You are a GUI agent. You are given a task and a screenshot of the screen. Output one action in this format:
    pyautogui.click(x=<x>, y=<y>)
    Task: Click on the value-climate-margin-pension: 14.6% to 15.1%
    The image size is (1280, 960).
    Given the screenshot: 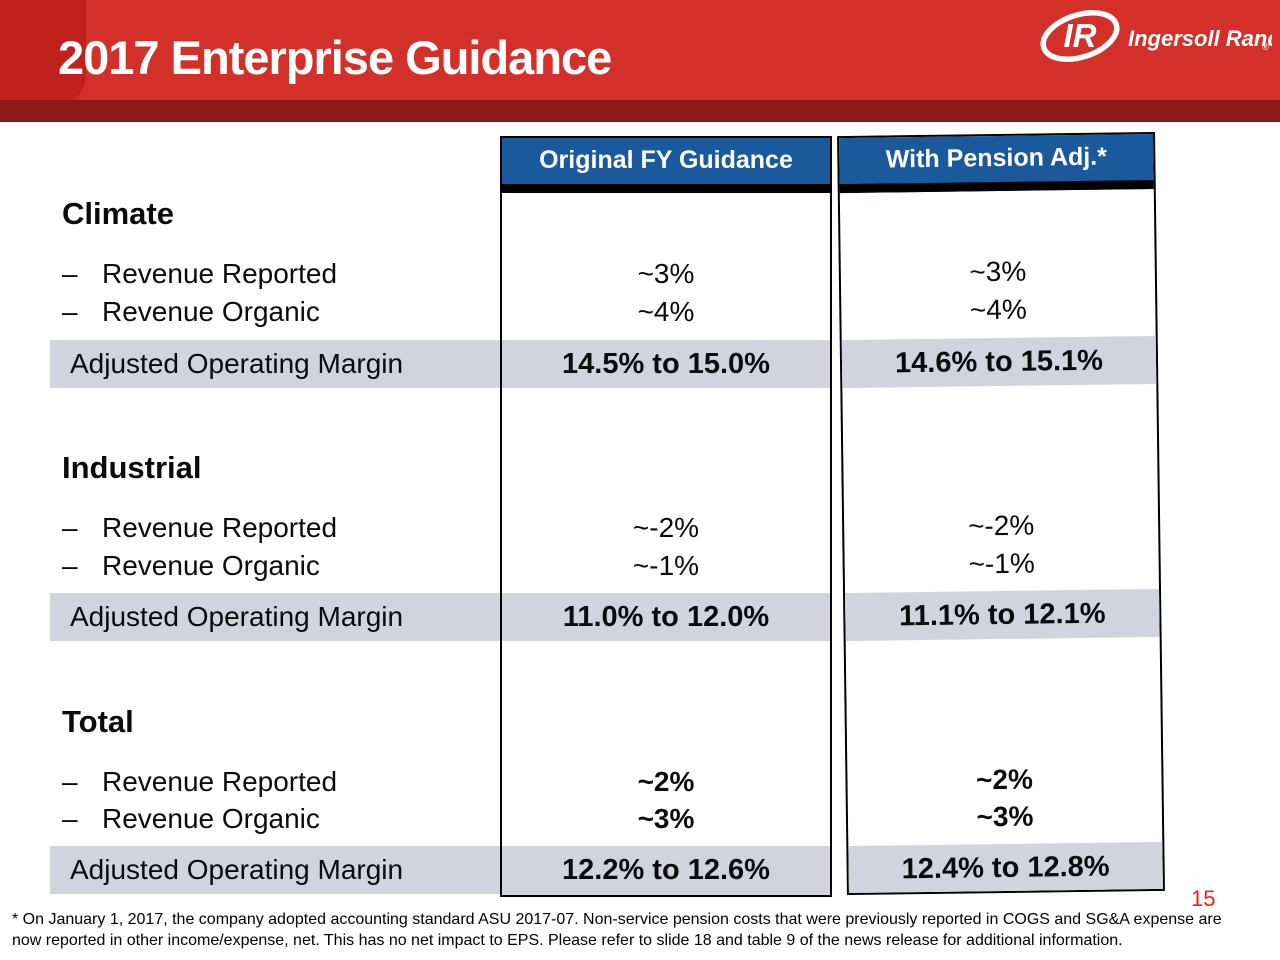 What is the action you would take?
    pyautogui.click(x=999, y=362)
    